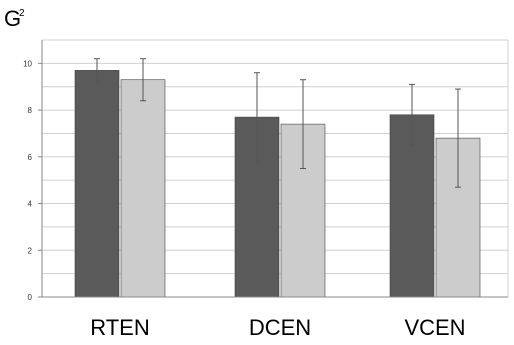 The width and height of the screenshot is (514, 345). Describe the element at coordinates (434, 327) in the screenshot. I see `category-label: VCEN` at that location.